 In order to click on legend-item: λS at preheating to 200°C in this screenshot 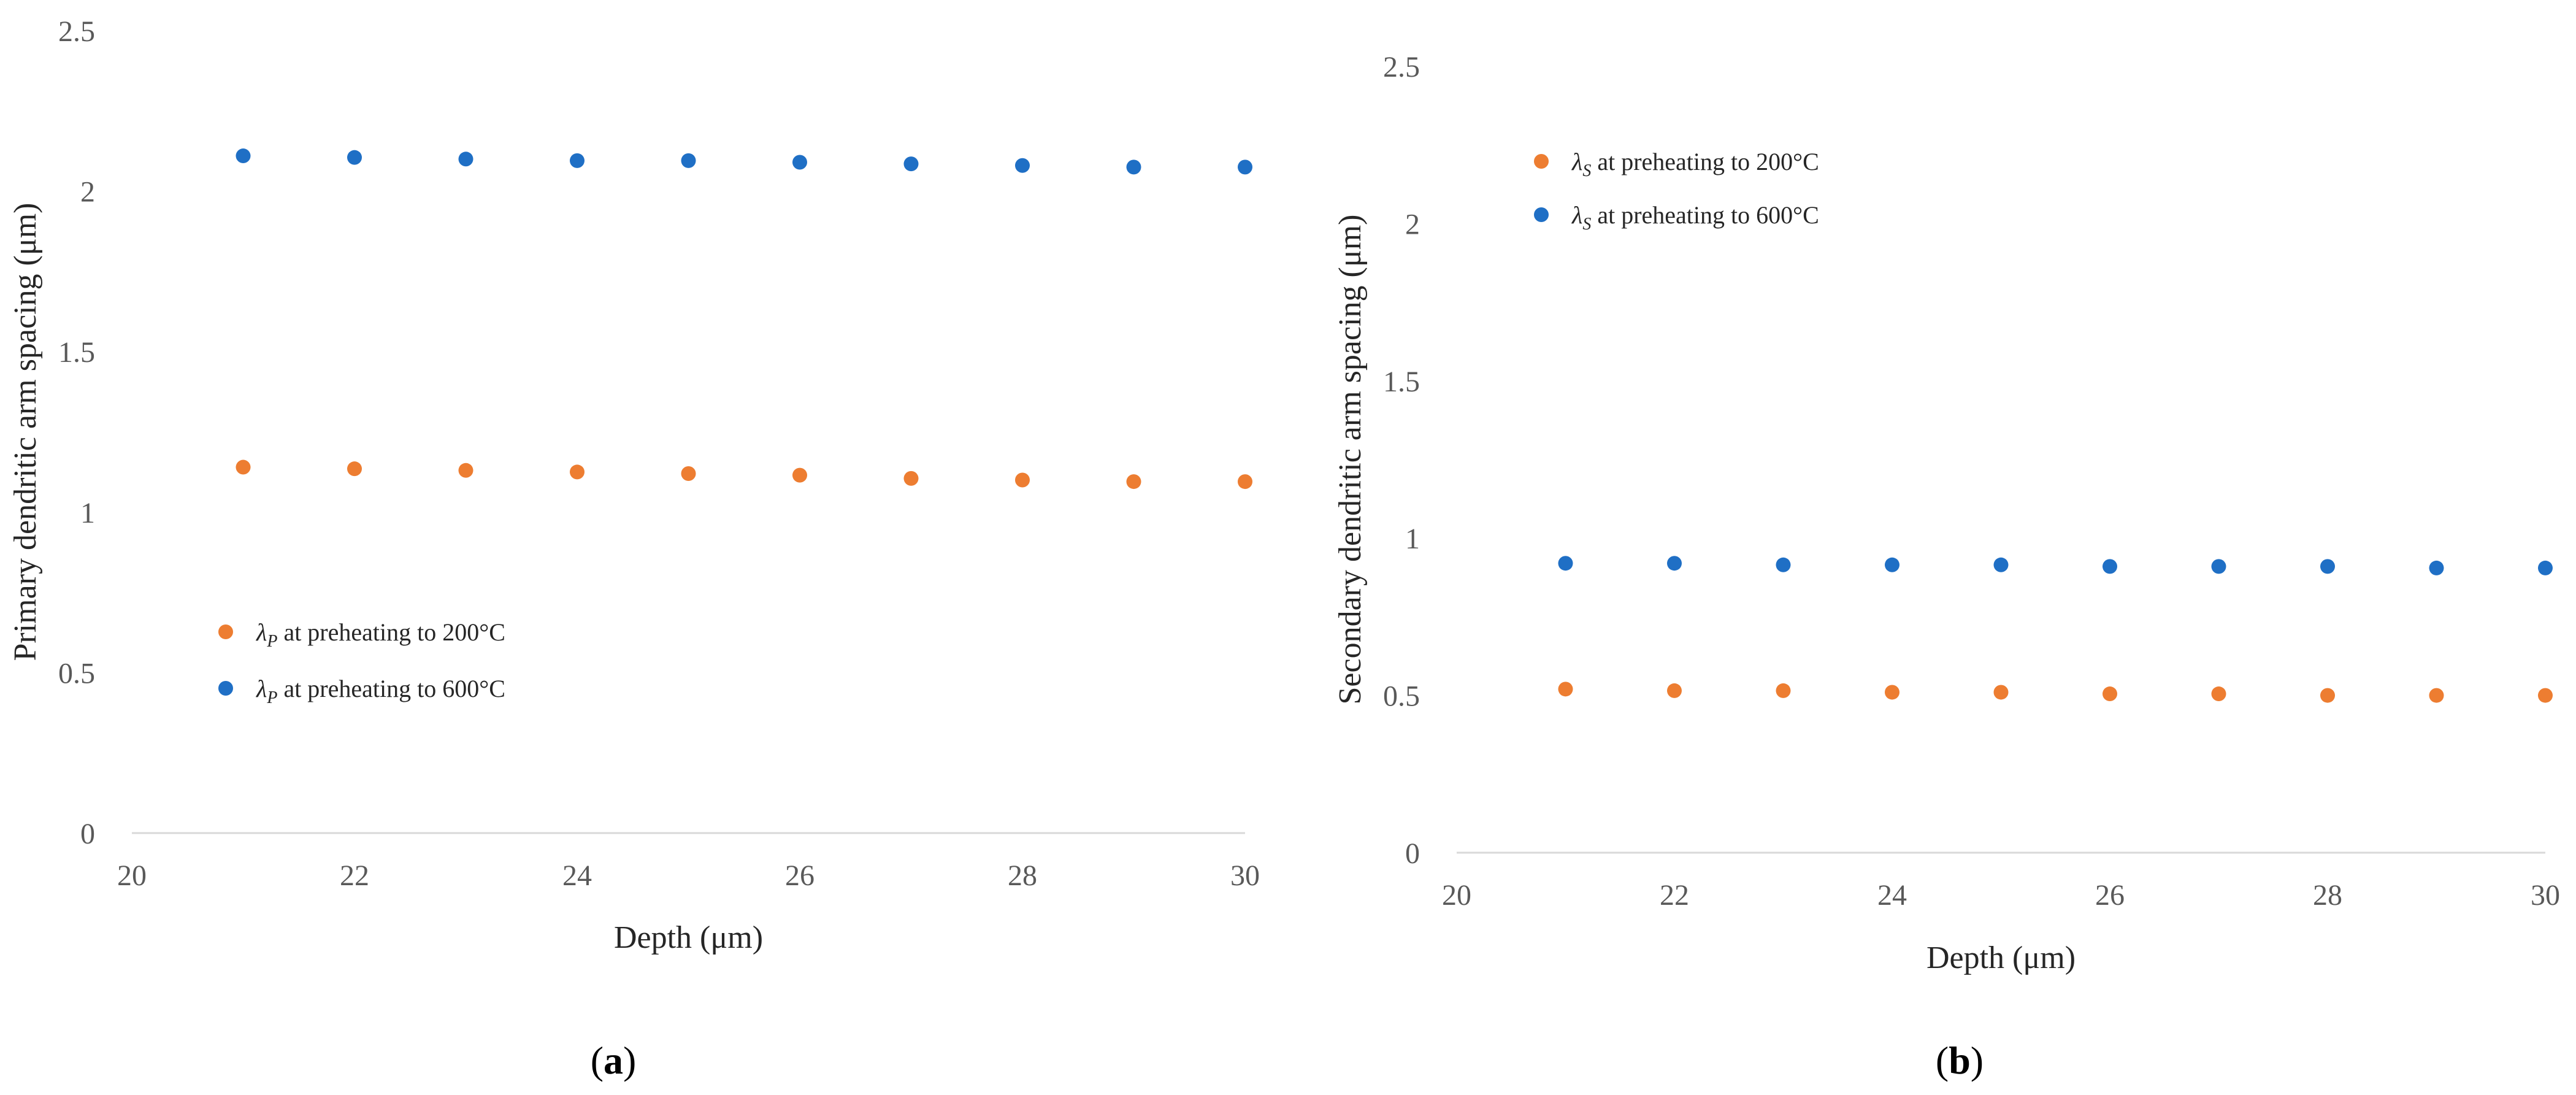, I will do `click(1676, 164)`.